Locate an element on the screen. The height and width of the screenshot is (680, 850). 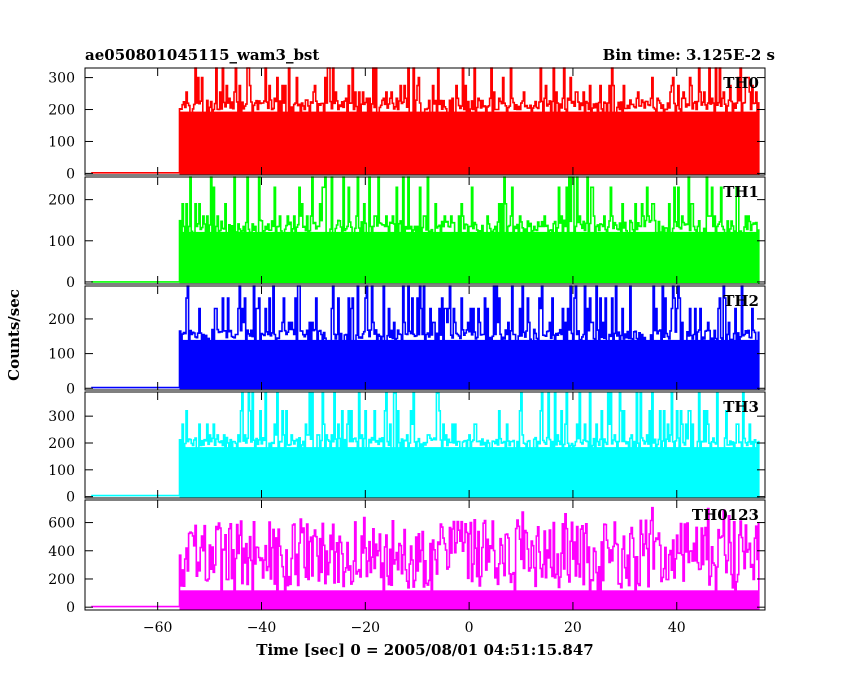
series-th1-body is located at coordinates (469, 257).